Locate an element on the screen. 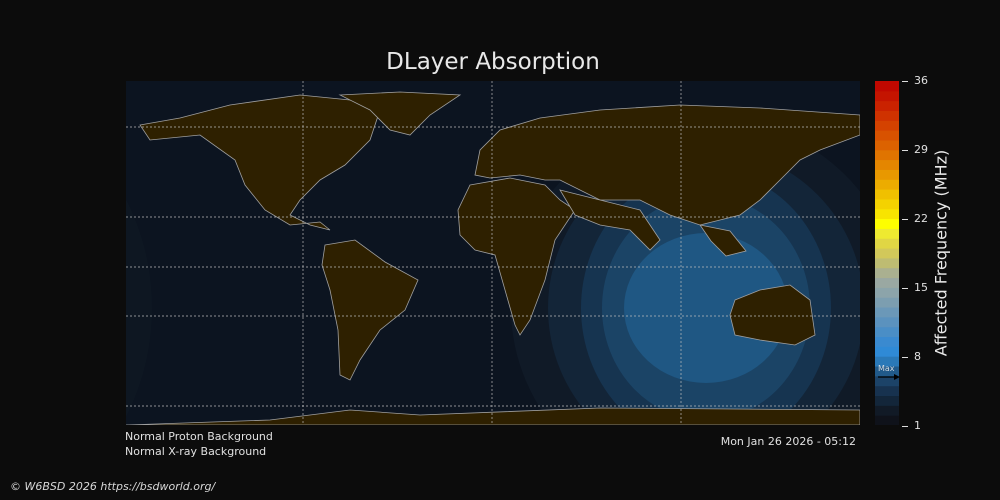  colorbar-tick: 1 is located at coordinates (911, 425).